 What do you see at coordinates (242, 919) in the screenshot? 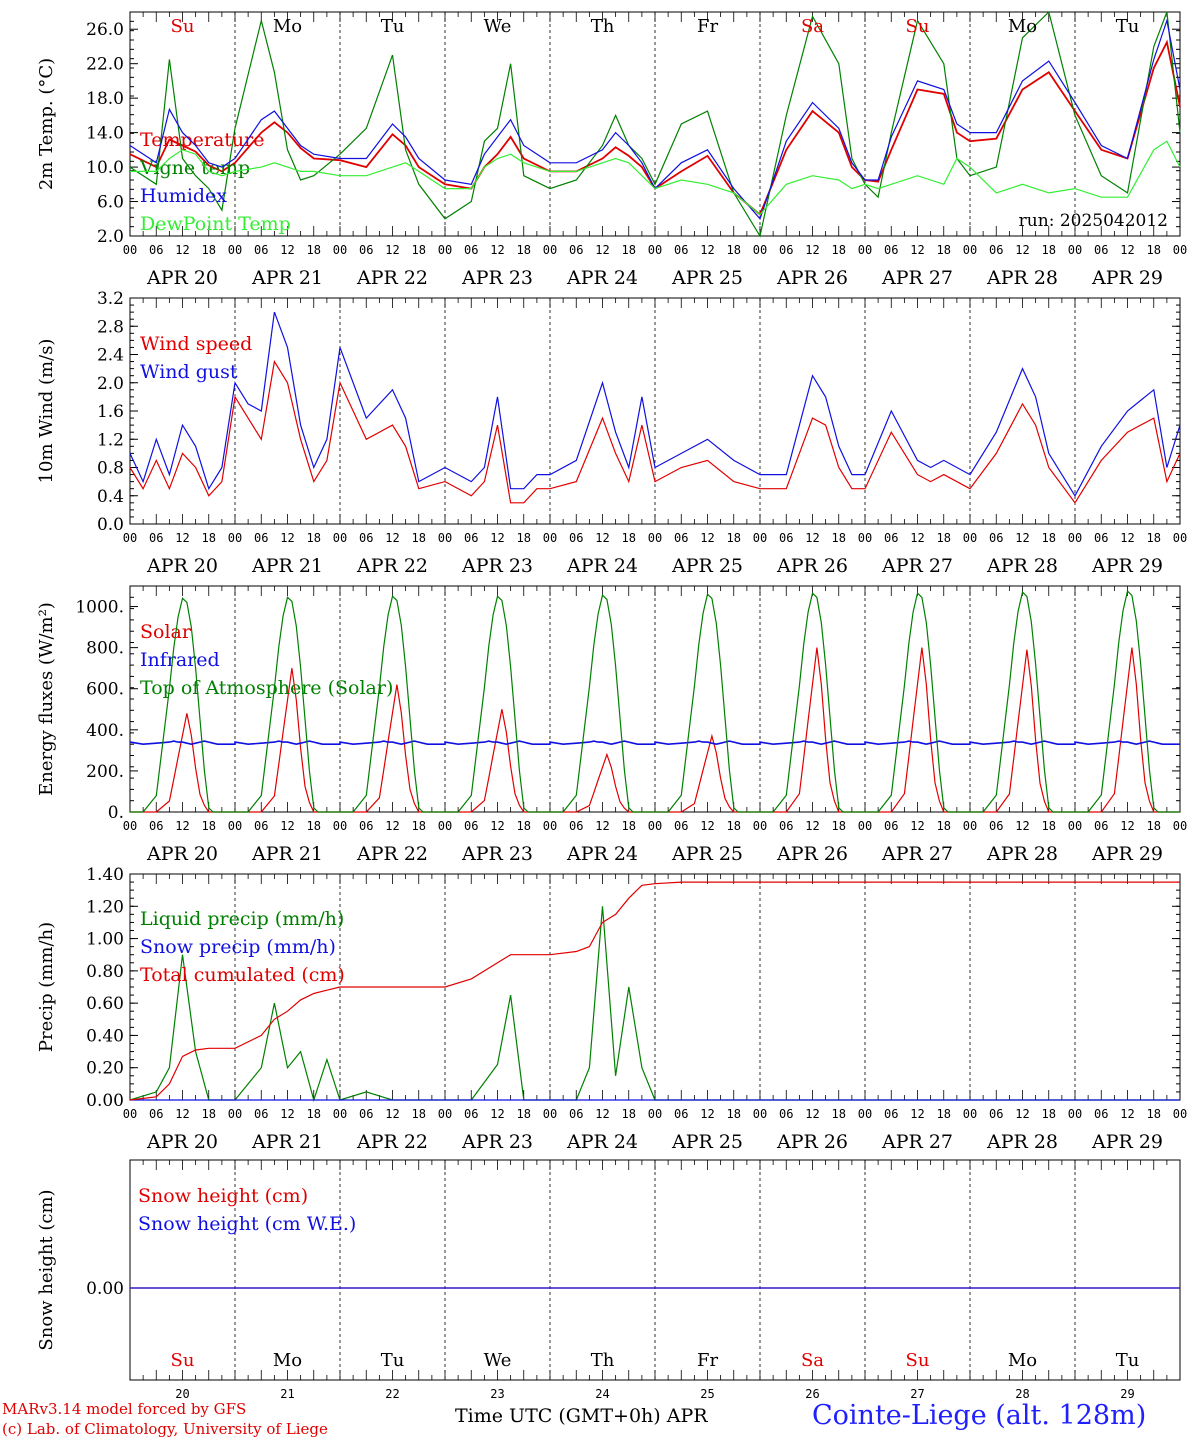
I see `legend-entry: Liquid precip (mm/h)` at bounding box center [242, 919].